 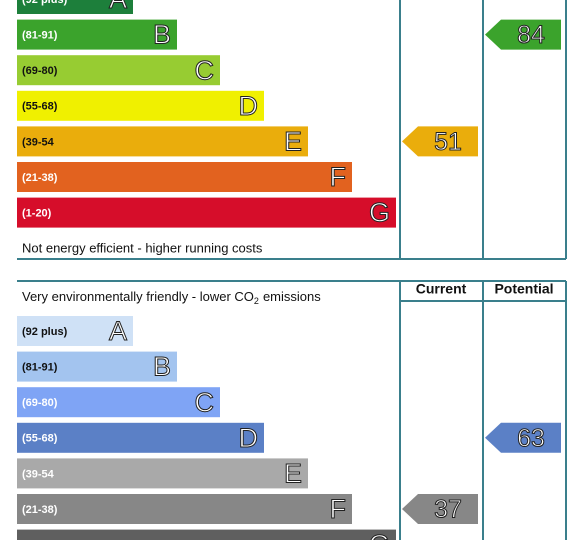 What do you see at coordinates (138, 296) in the screenshot?
I see `title-part: Very environmentally friendly - lower CO` at bounding box center [138, 296].